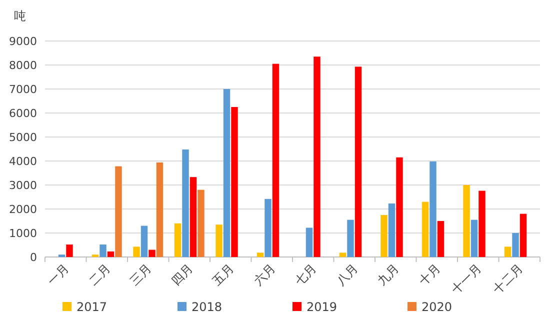 This screenshot has width=554, height=332. Describe the element at coordinates (92, 307) in the screenshot. I see `legend-label: 2017` at that location.